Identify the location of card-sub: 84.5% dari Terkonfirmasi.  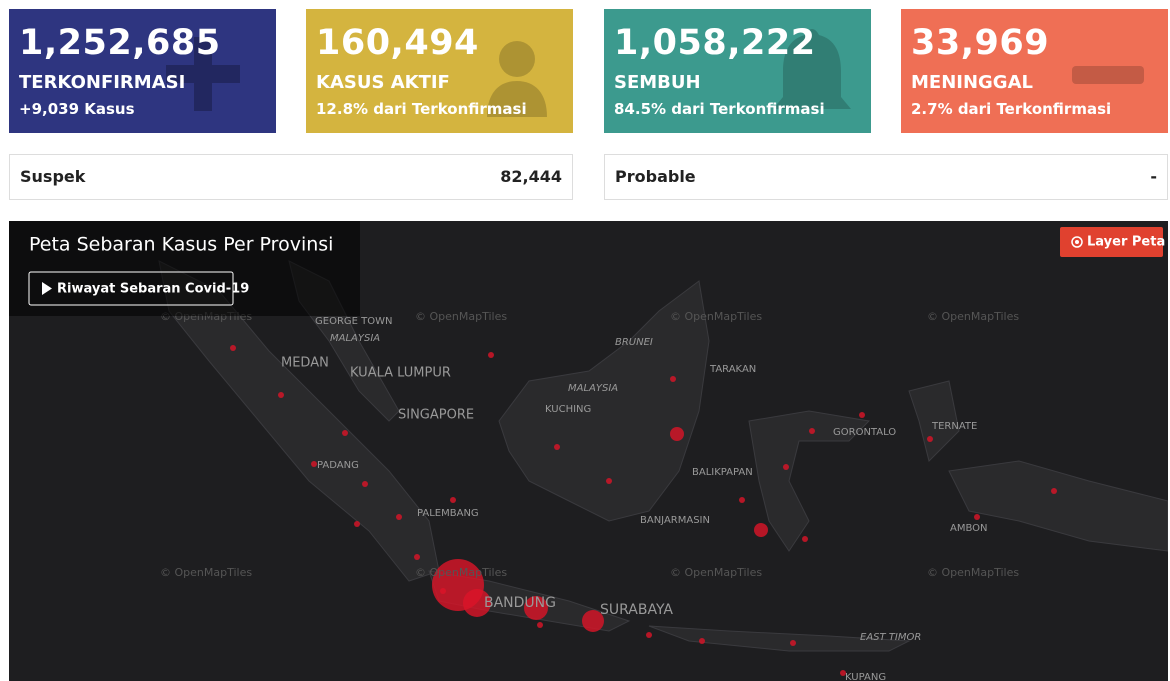
(719, 109).